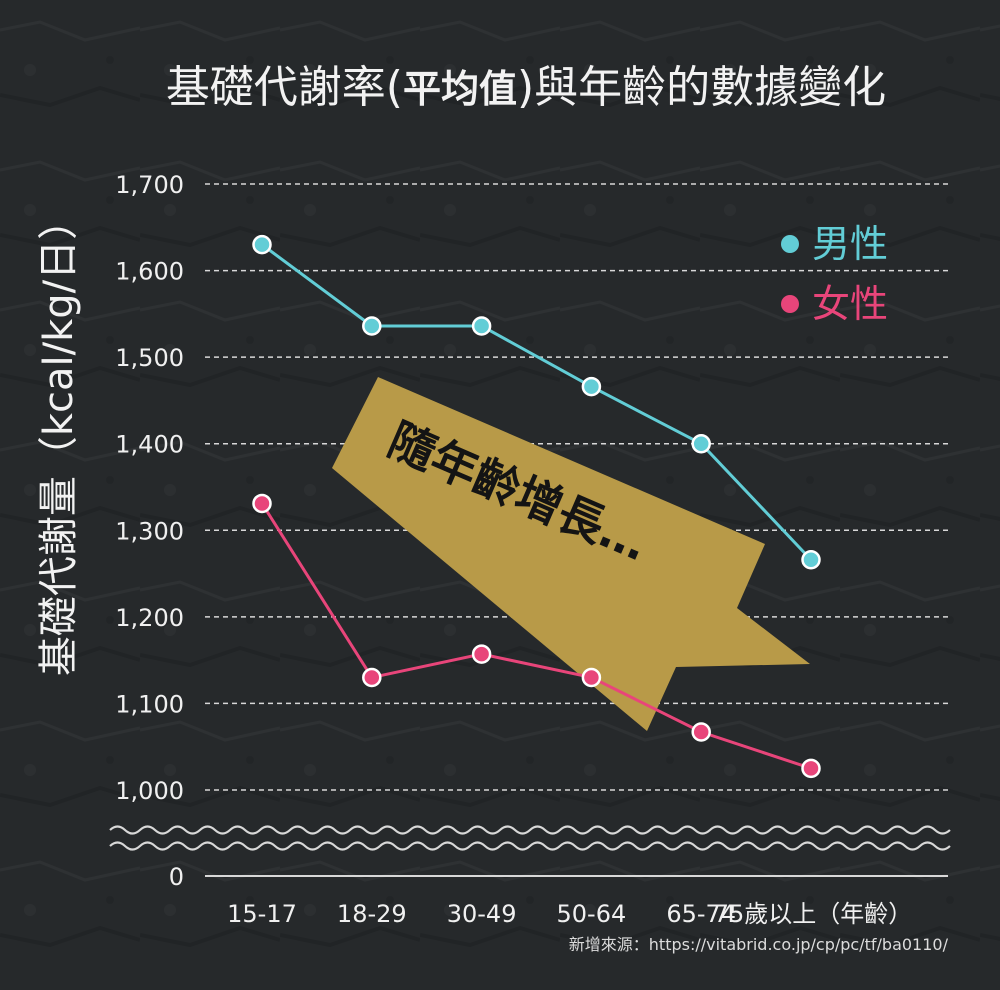 Image resolution: width=1000 pixels, height=990 pixels. I want to click on chart-title-prefix: 基礎代謝率(, so click(284, 87).